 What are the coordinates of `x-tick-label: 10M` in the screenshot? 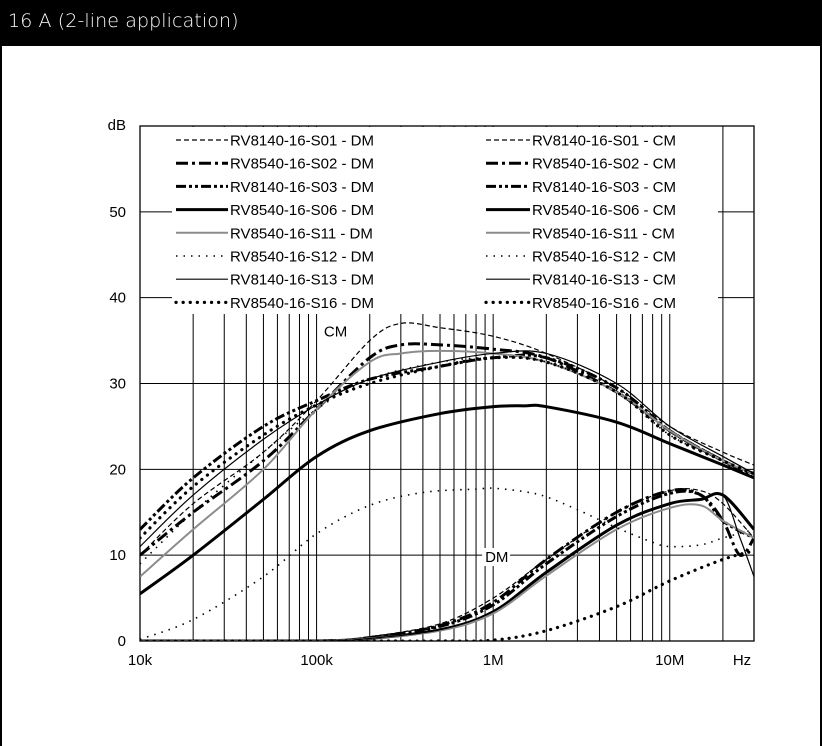 It's located at (669, 660).